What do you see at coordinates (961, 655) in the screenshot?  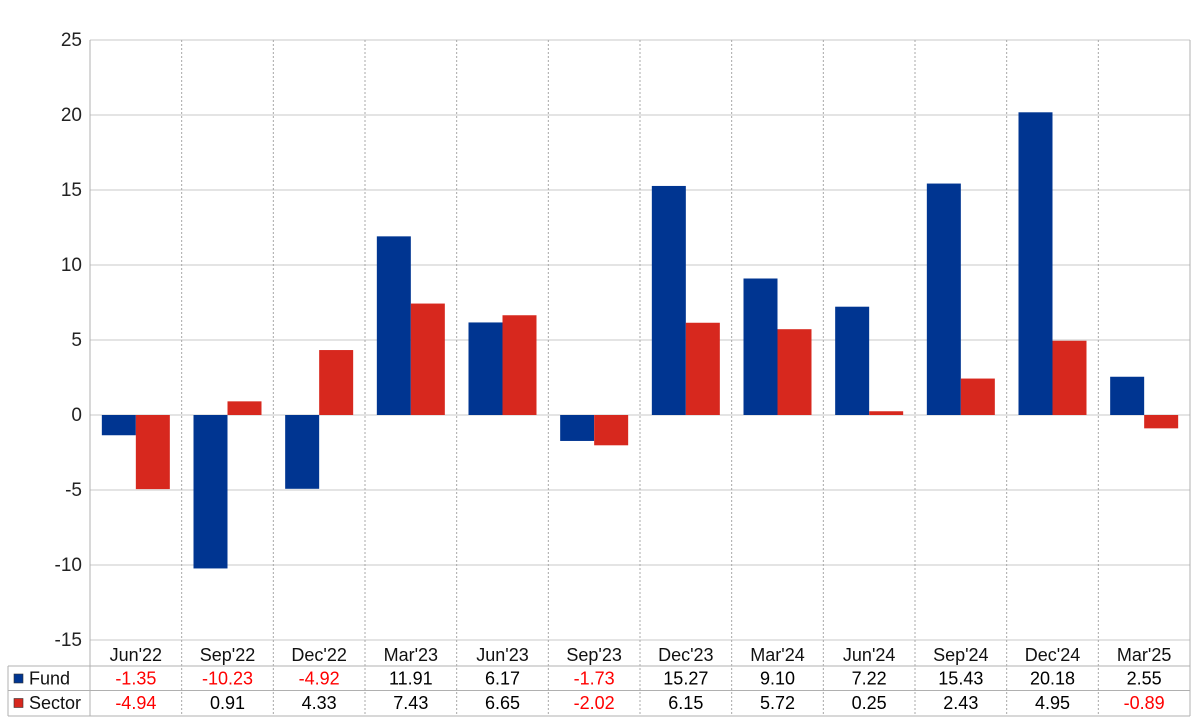 I see `x-tick-label: Sep'24` at bounding box center [961, 655].